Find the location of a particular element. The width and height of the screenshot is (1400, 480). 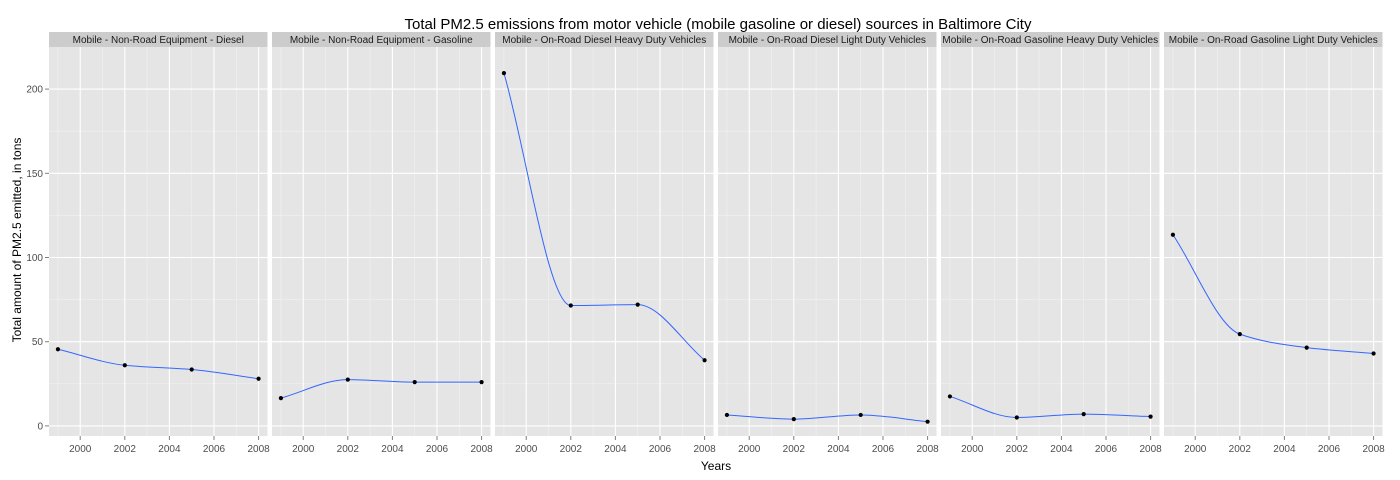

y-axis-ticks: 0 50 100 150 200 is located at coordinates (37, 258).